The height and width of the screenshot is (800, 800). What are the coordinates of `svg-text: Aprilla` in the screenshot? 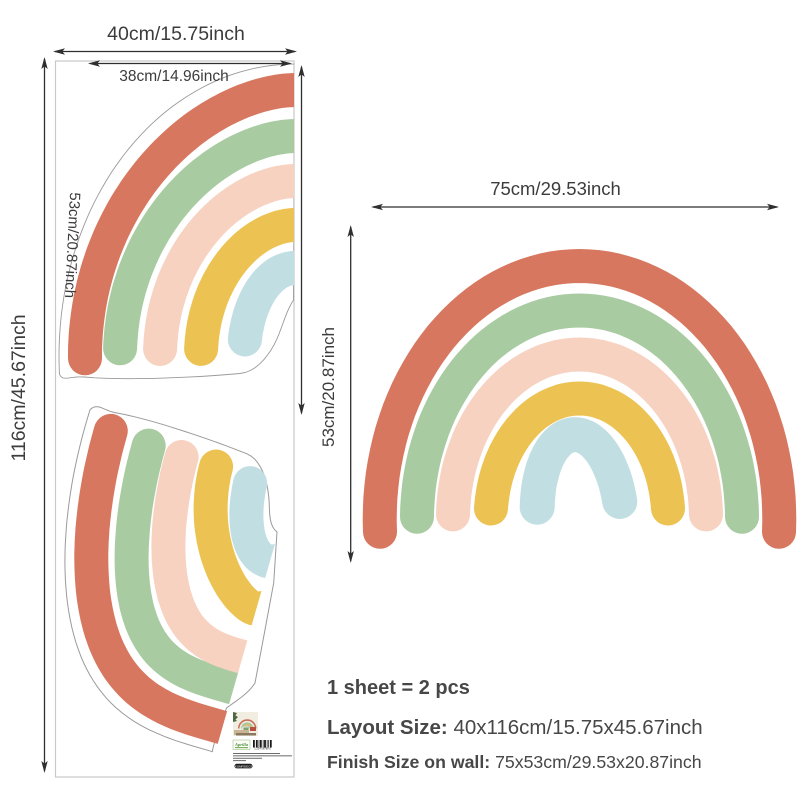 It's located at (241, 744).